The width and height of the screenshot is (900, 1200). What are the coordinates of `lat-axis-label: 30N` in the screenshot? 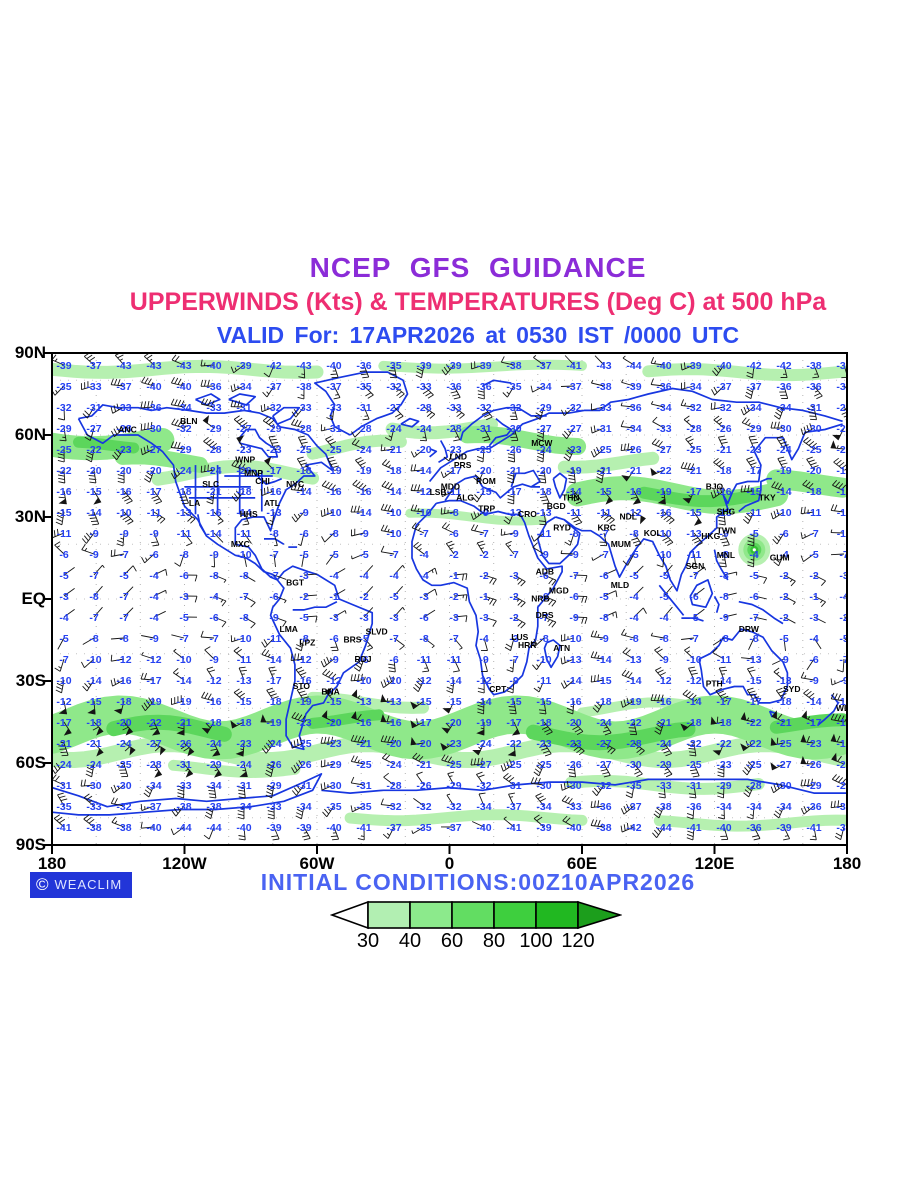 It's located at (30, 516).